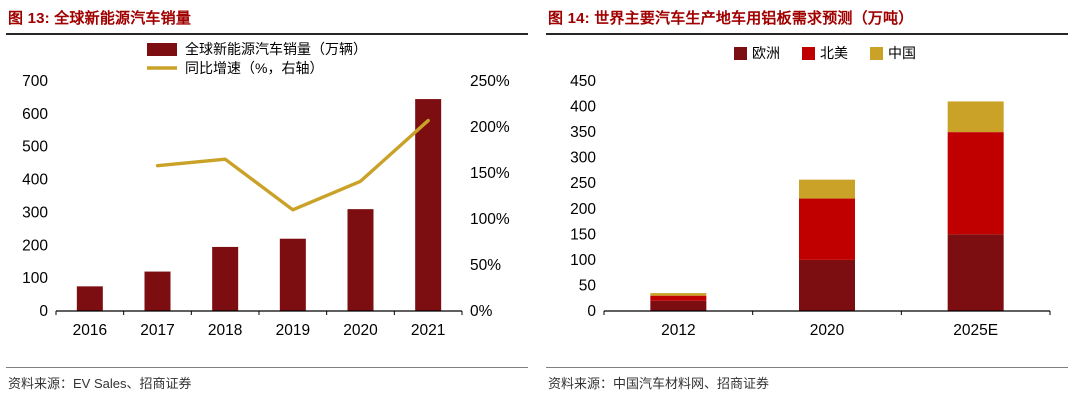  Describe the element at coordinates (807, 380) in the screenshot. I see `chart14-source: 资料来源：中国汽车材料网、招商证券` at that location.